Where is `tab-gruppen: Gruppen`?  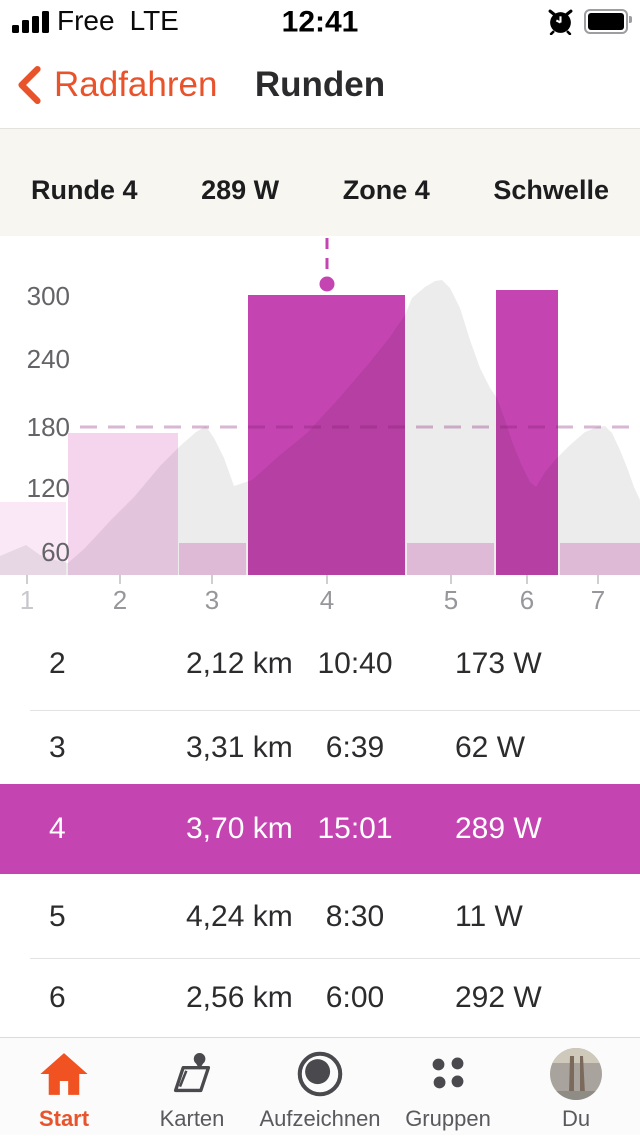
tab-gruppen: Gruppen is located at coordinates (448, 1086).